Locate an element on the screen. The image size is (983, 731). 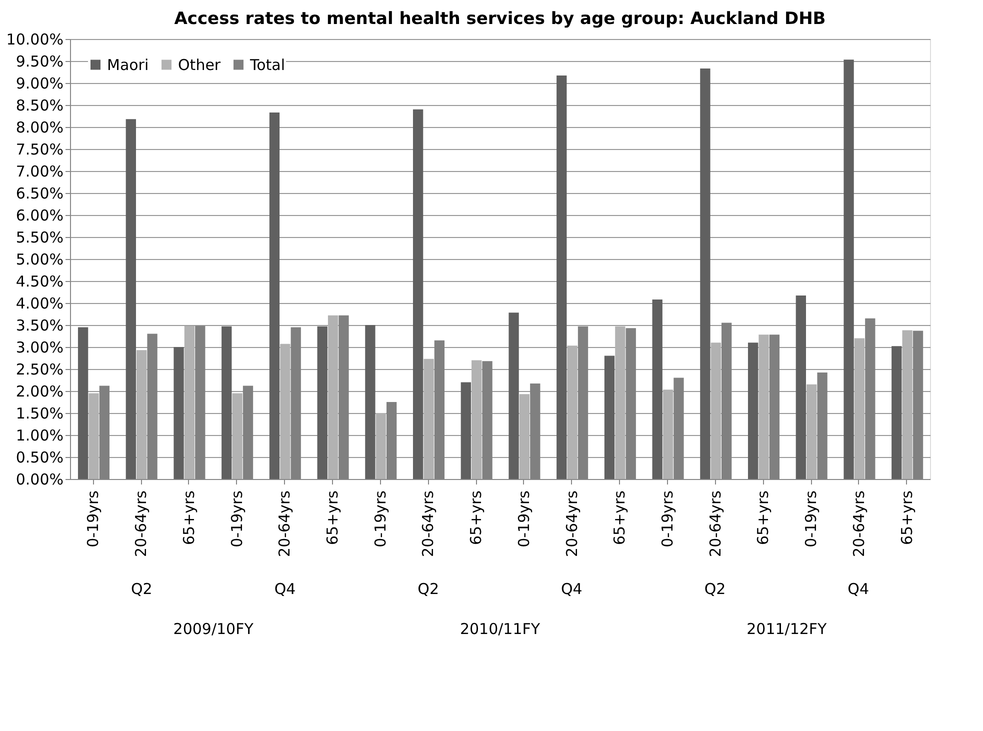
y-tick-label: 5.00% is located at coordinates (40, 259).